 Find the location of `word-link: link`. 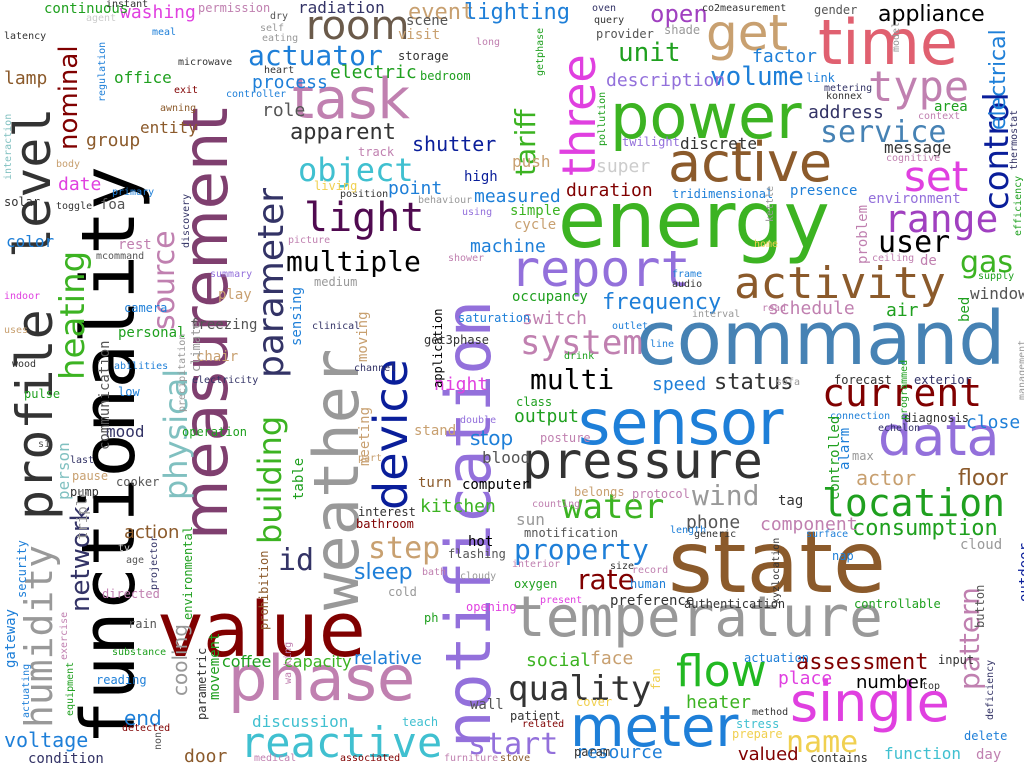

word-link: link is located at coordinates (820, 78).